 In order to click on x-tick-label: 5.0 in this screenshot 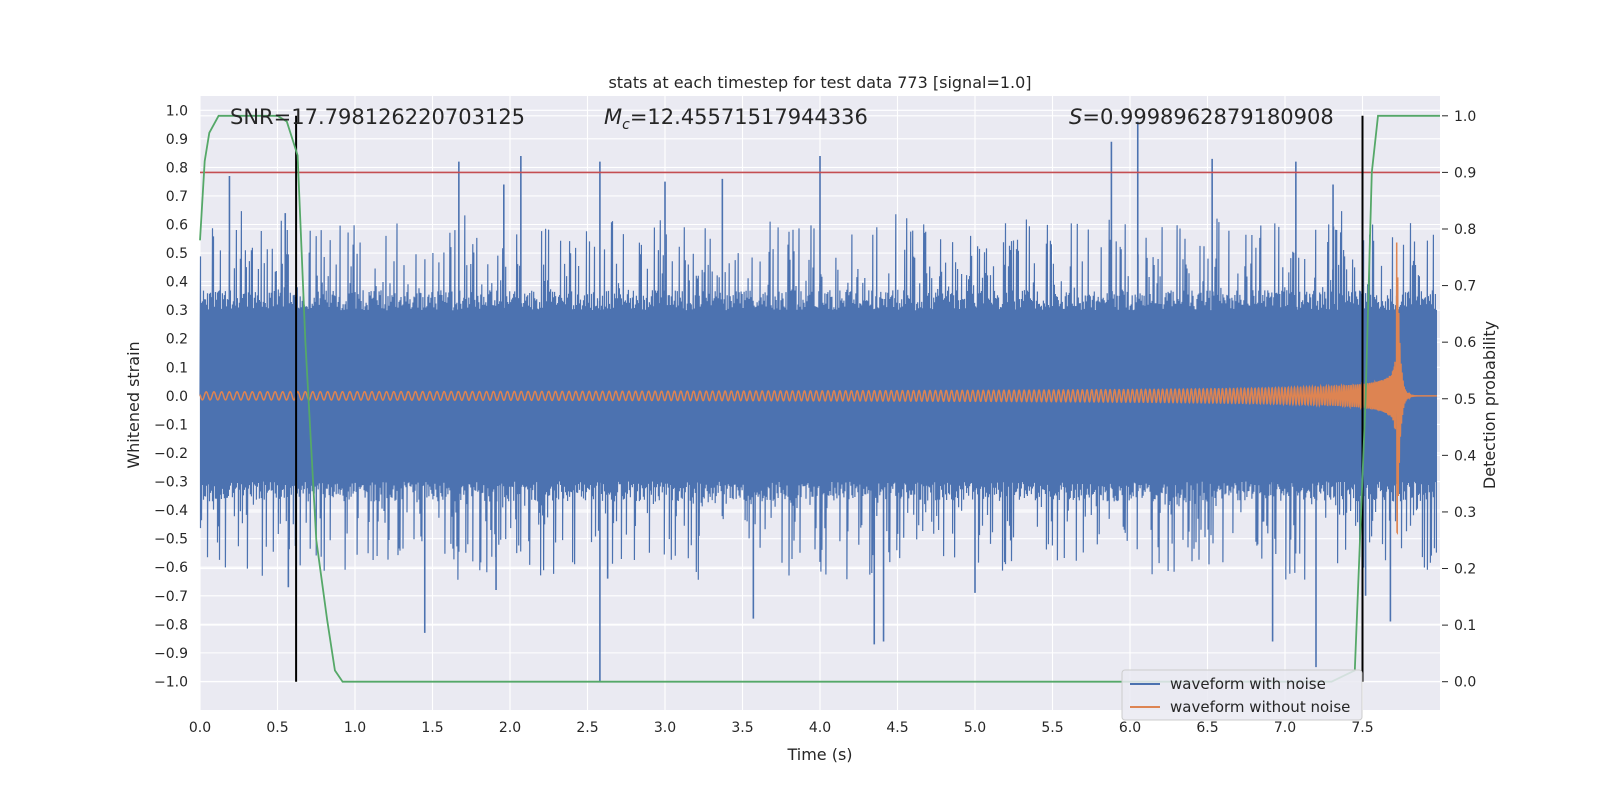, I will do `click(975, 728)`.